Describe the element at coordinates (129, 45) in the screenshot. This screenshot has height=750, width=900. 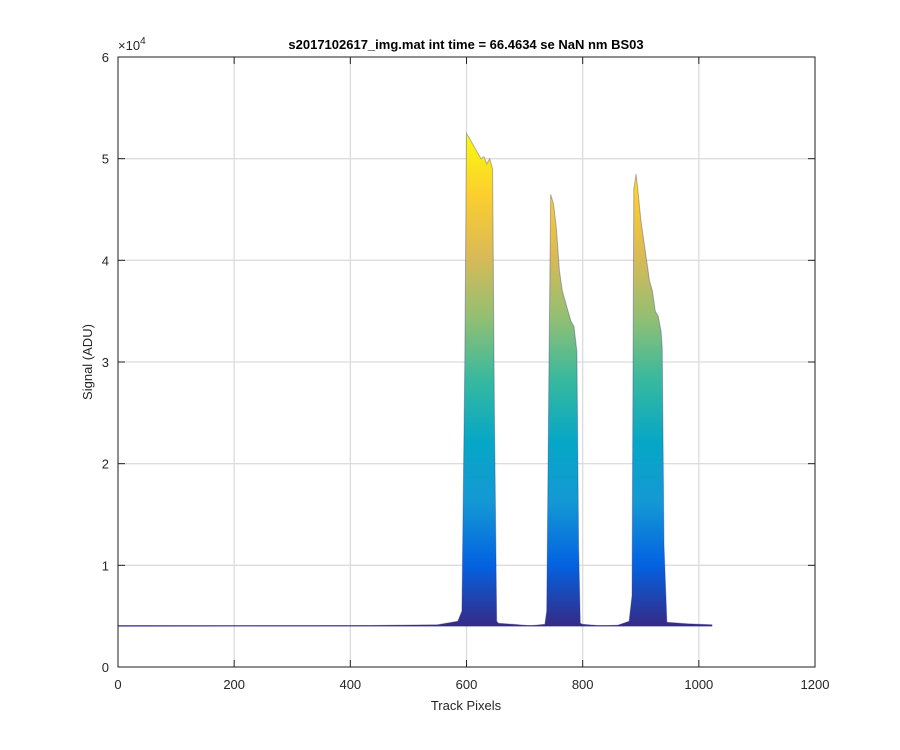
I see `y-exponent-base: ×10` at that location.